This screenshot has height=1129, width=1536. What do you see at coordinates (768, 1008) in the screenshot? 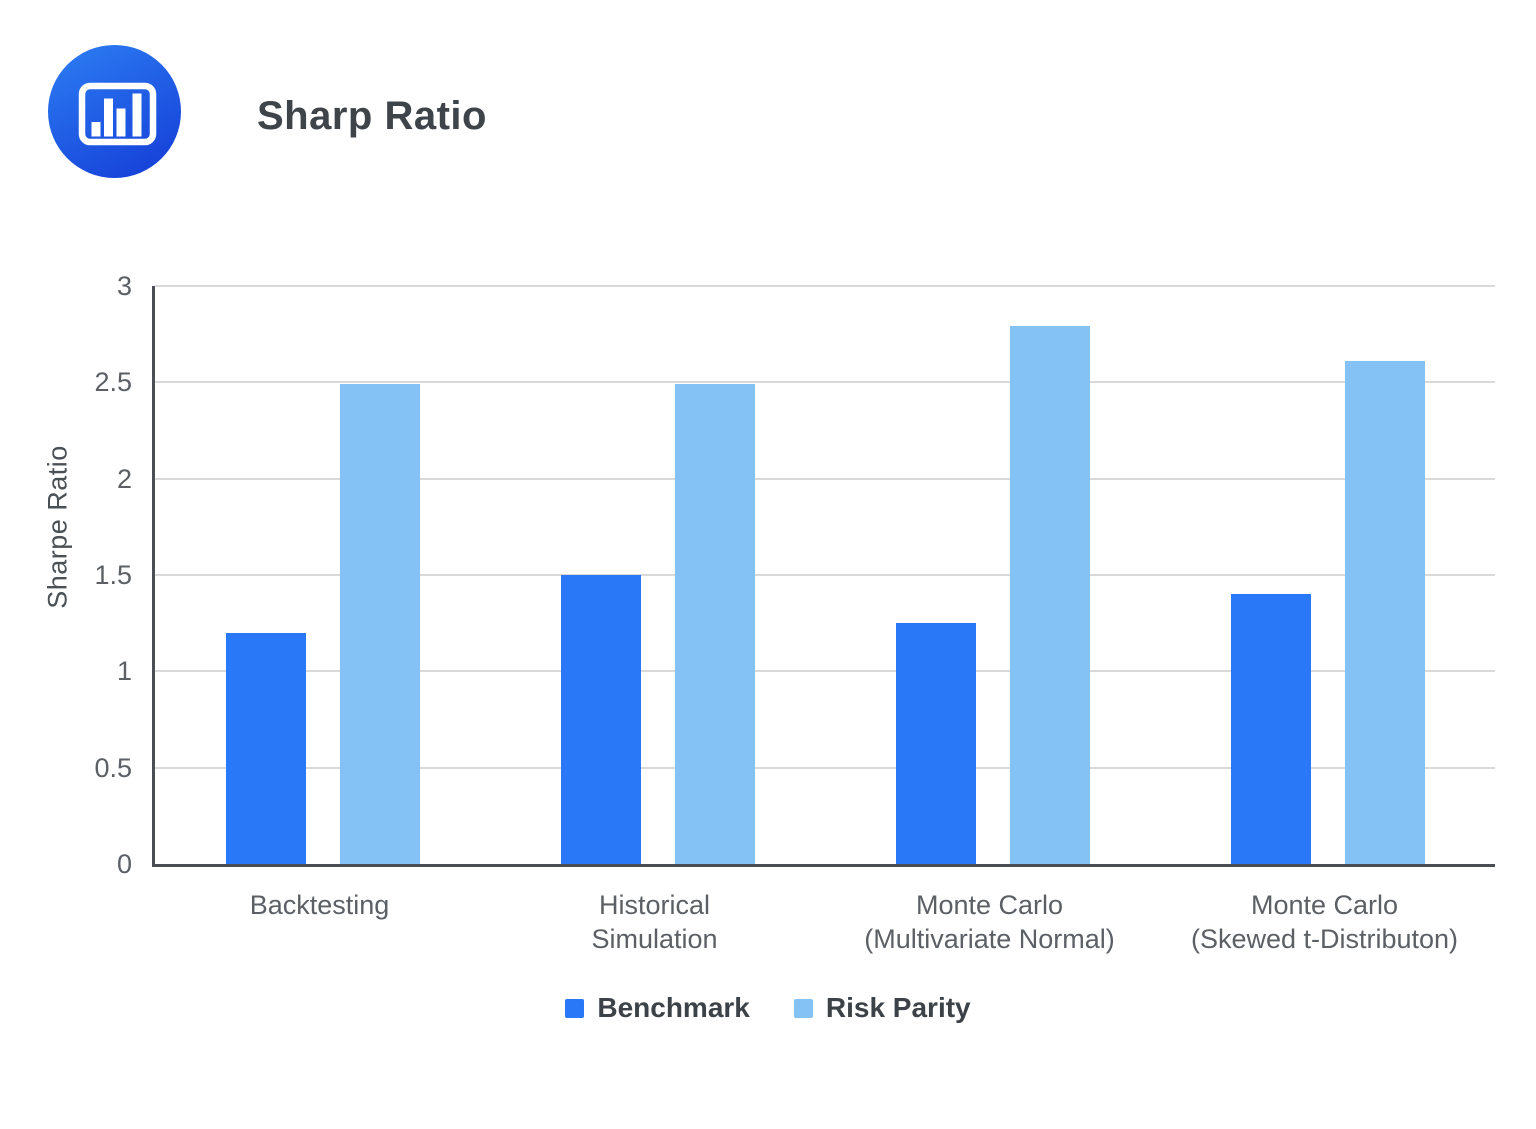
I see `legend: Benchmark Risk Parity` at bounding box center [768, 1008].